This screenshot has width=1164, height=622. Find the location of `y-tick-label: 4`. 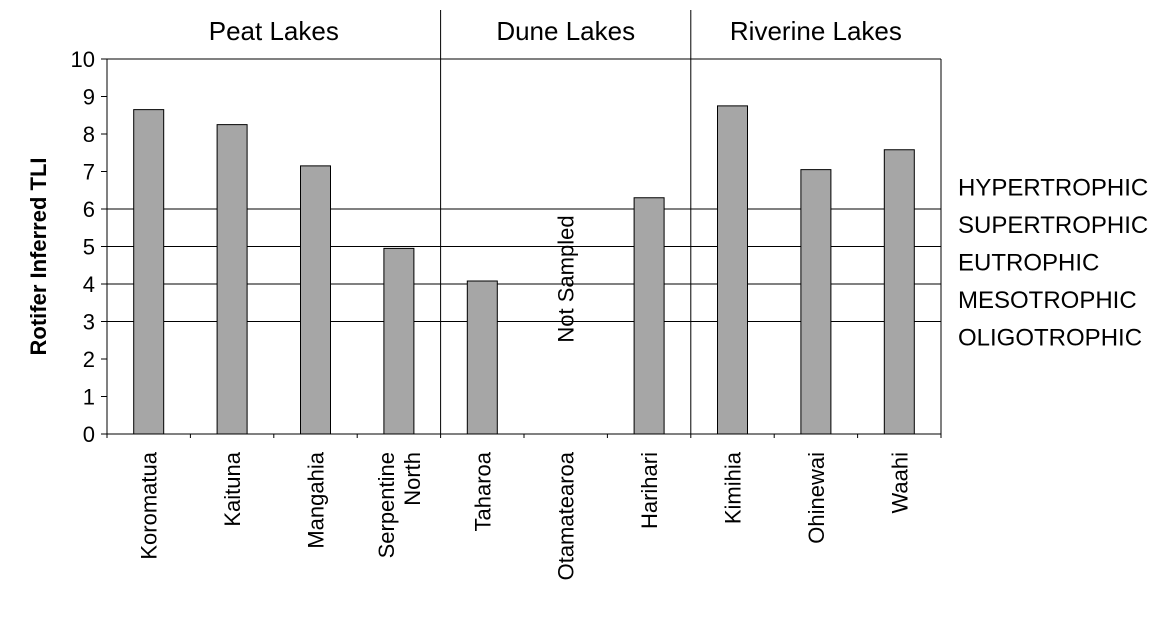

y-tick-label: 4 is located at coordinates (89, 284).